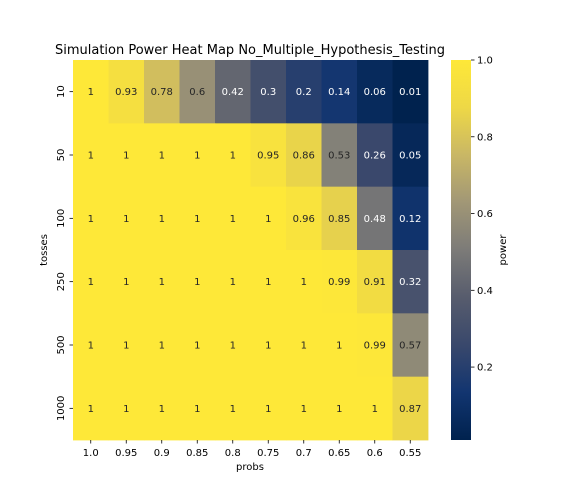  I want to click on cell-value-label: 0.01, so click(410, 92).